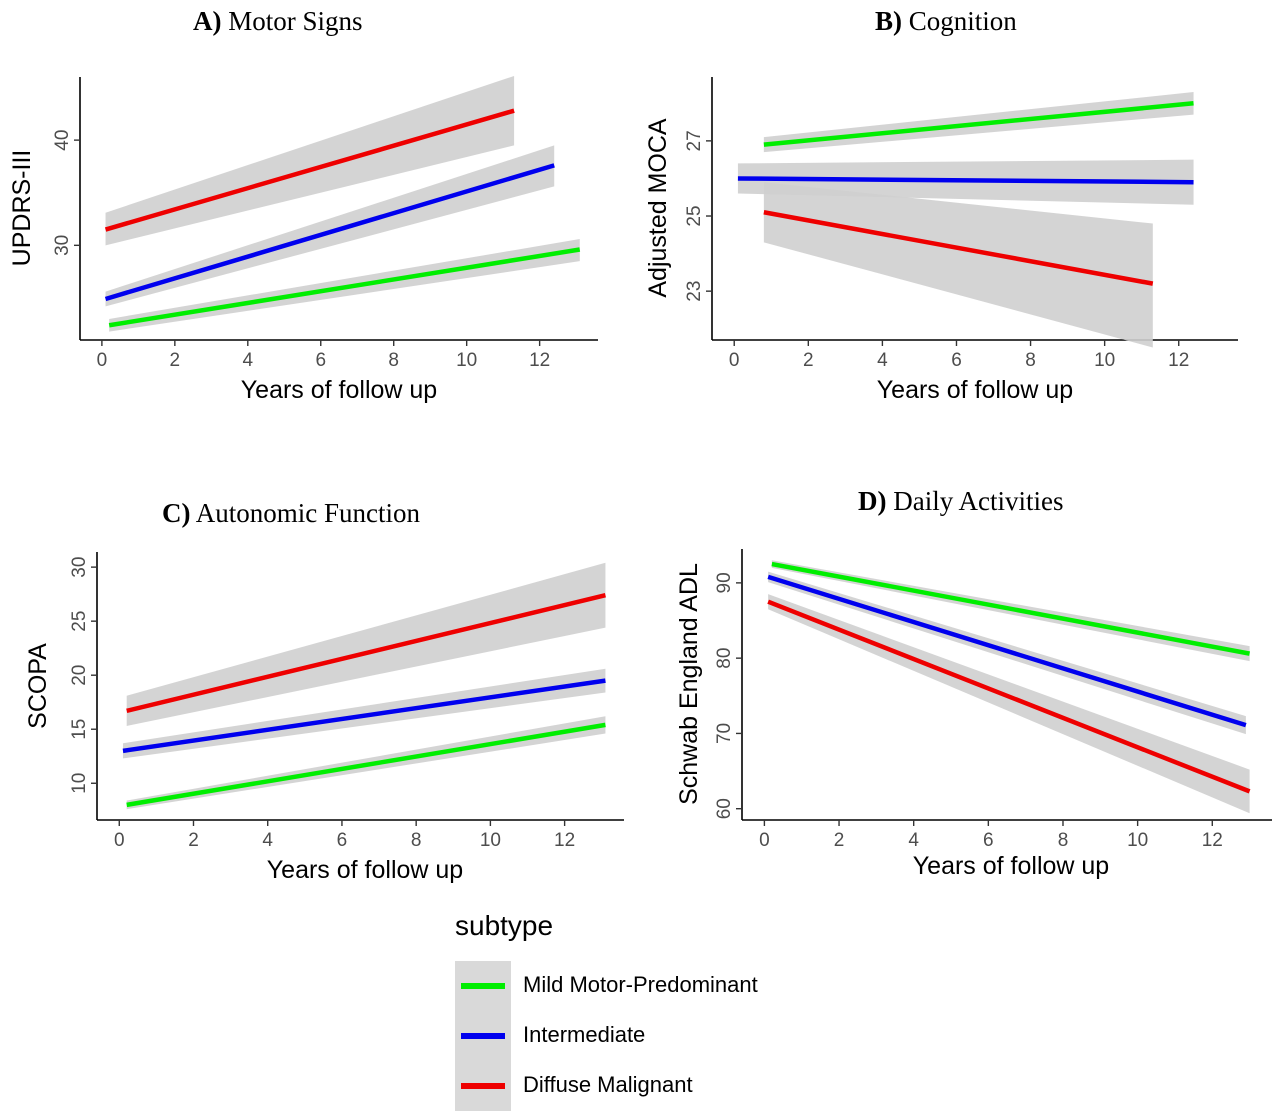 Image resolution: width=1282 pixels, height=1112 pixels. I want to click on panel-b-title-text: Cognition, so click(962, 21).